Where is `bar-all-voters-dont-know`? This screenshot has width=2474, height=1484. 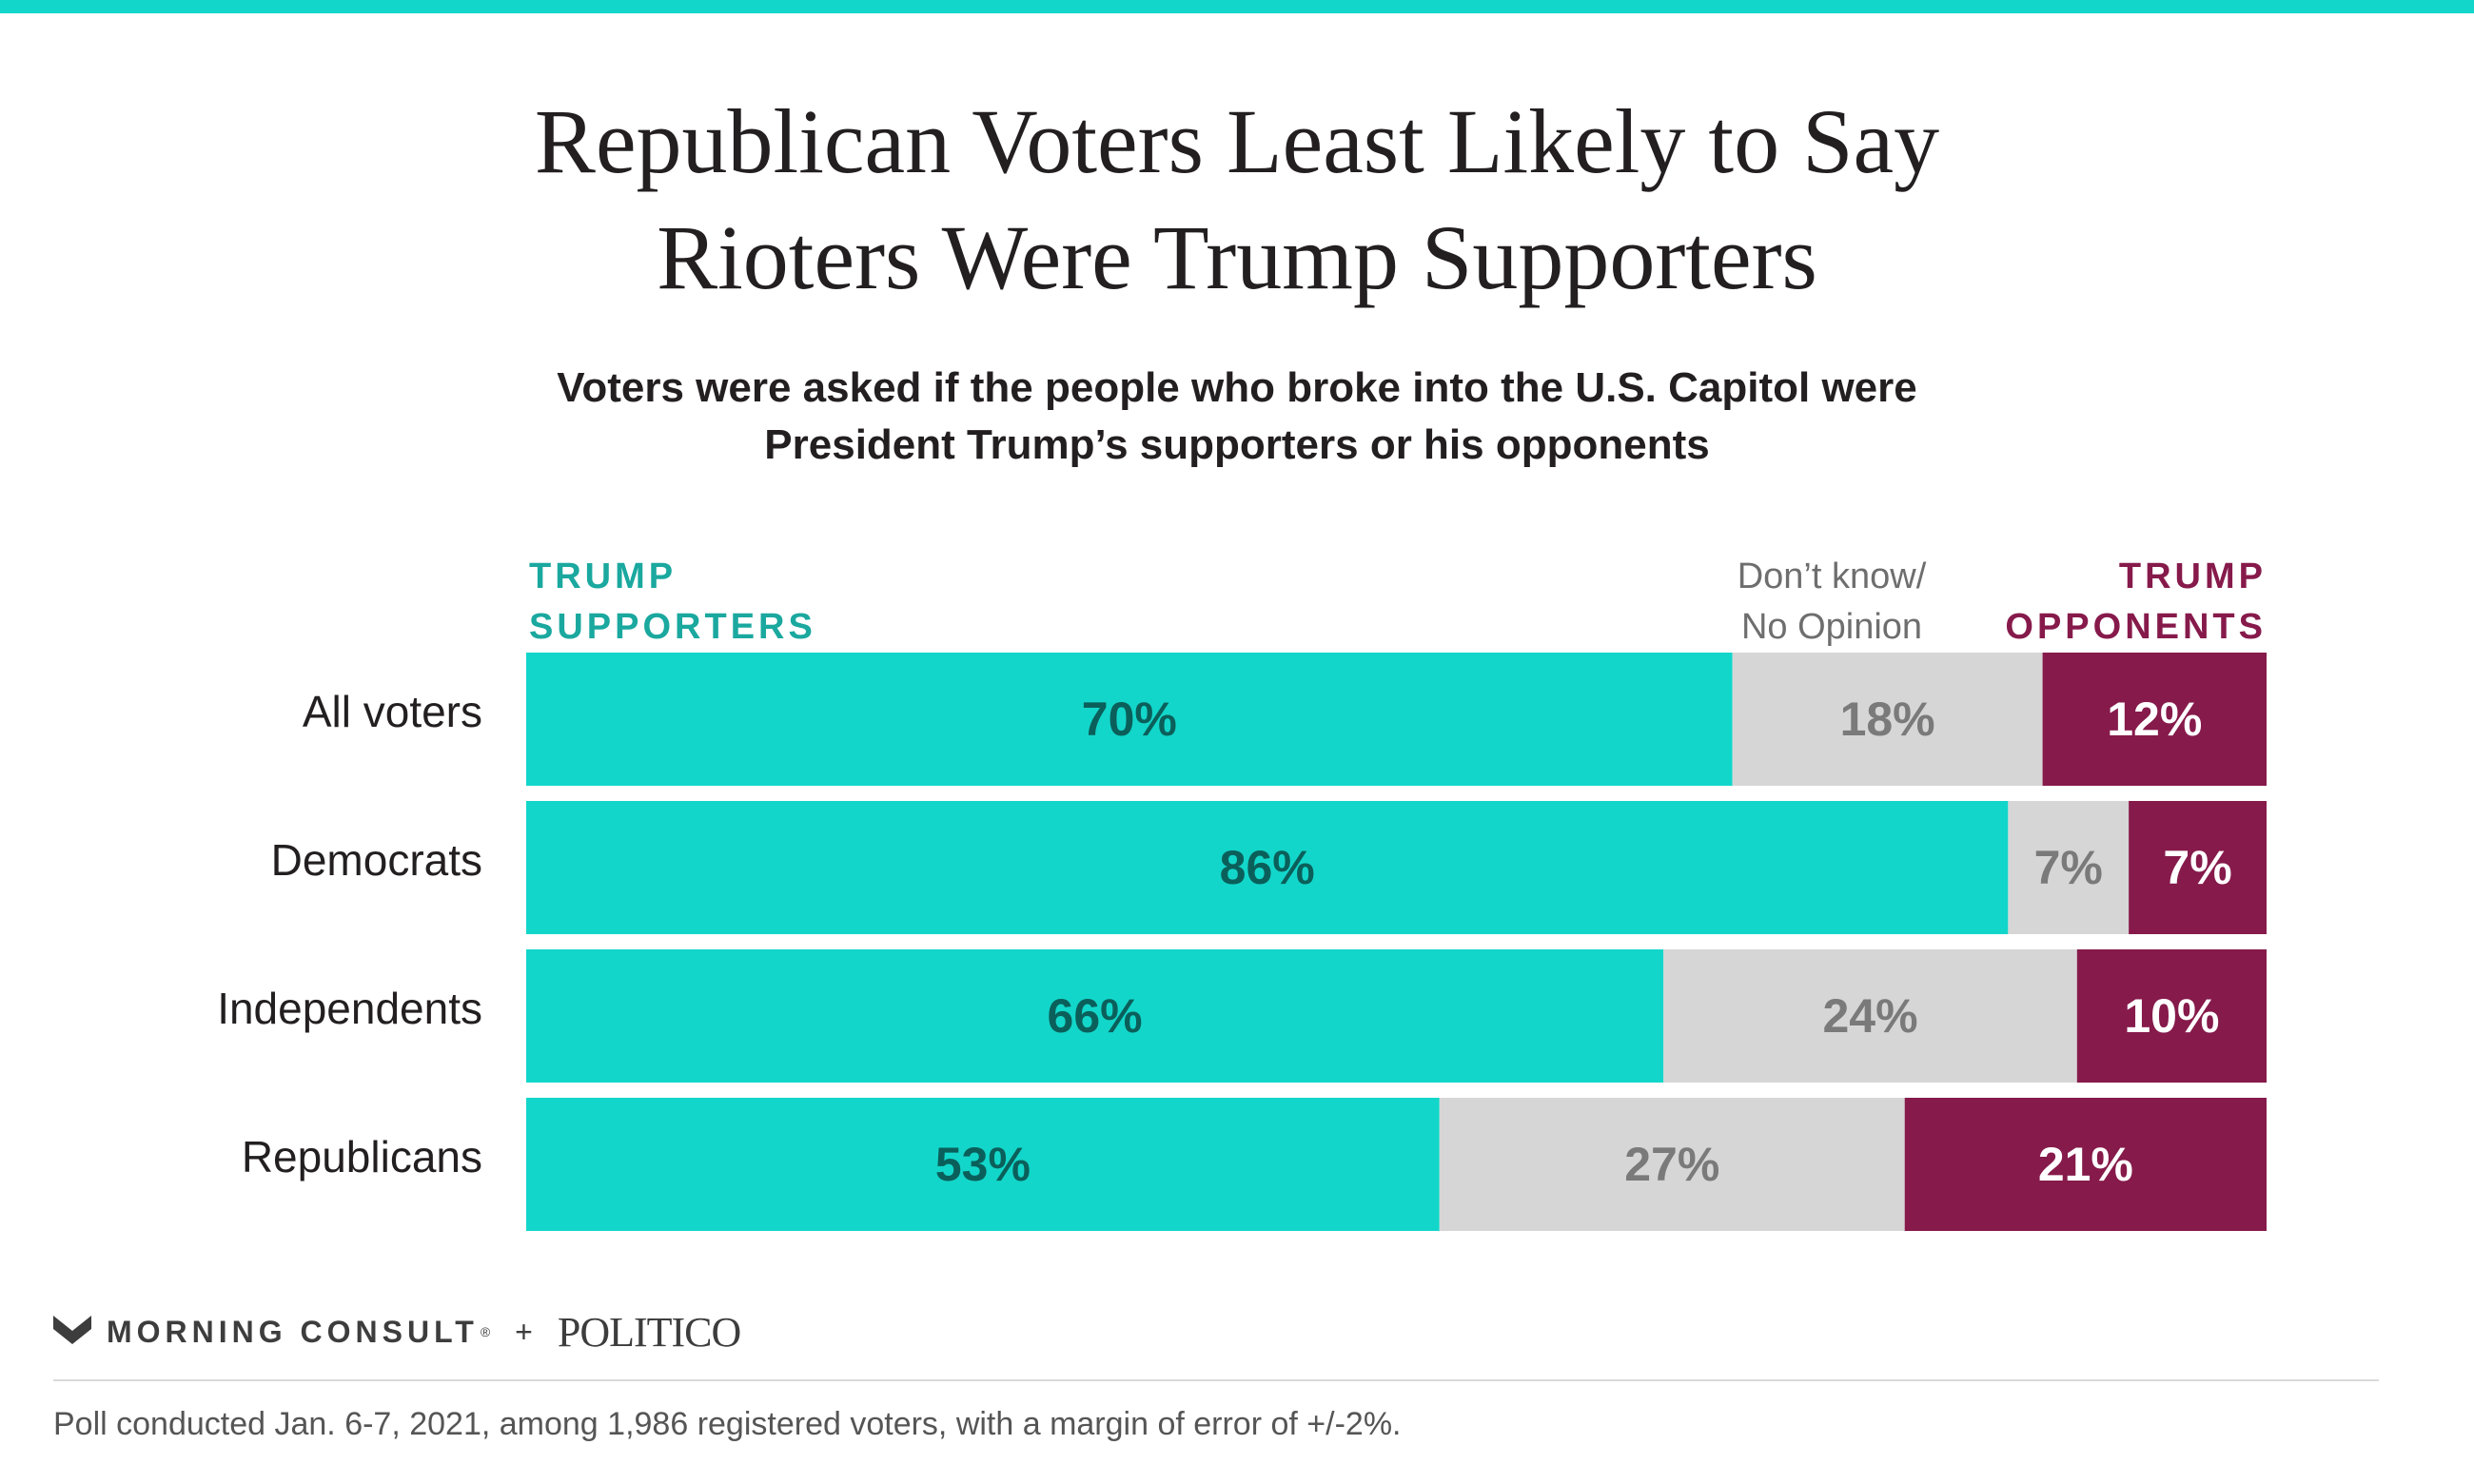
bar-all-voters-dont-know is located at coordinates (1888, 719).